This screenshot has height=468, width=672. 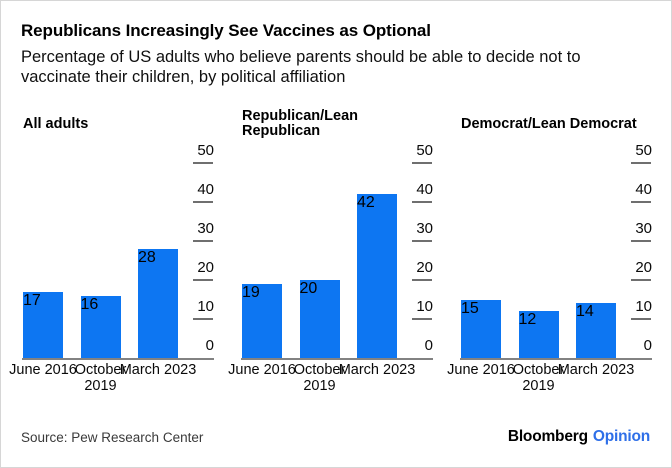 I want to click on brand-opinion: Opinion, so click(x=621, y=436).